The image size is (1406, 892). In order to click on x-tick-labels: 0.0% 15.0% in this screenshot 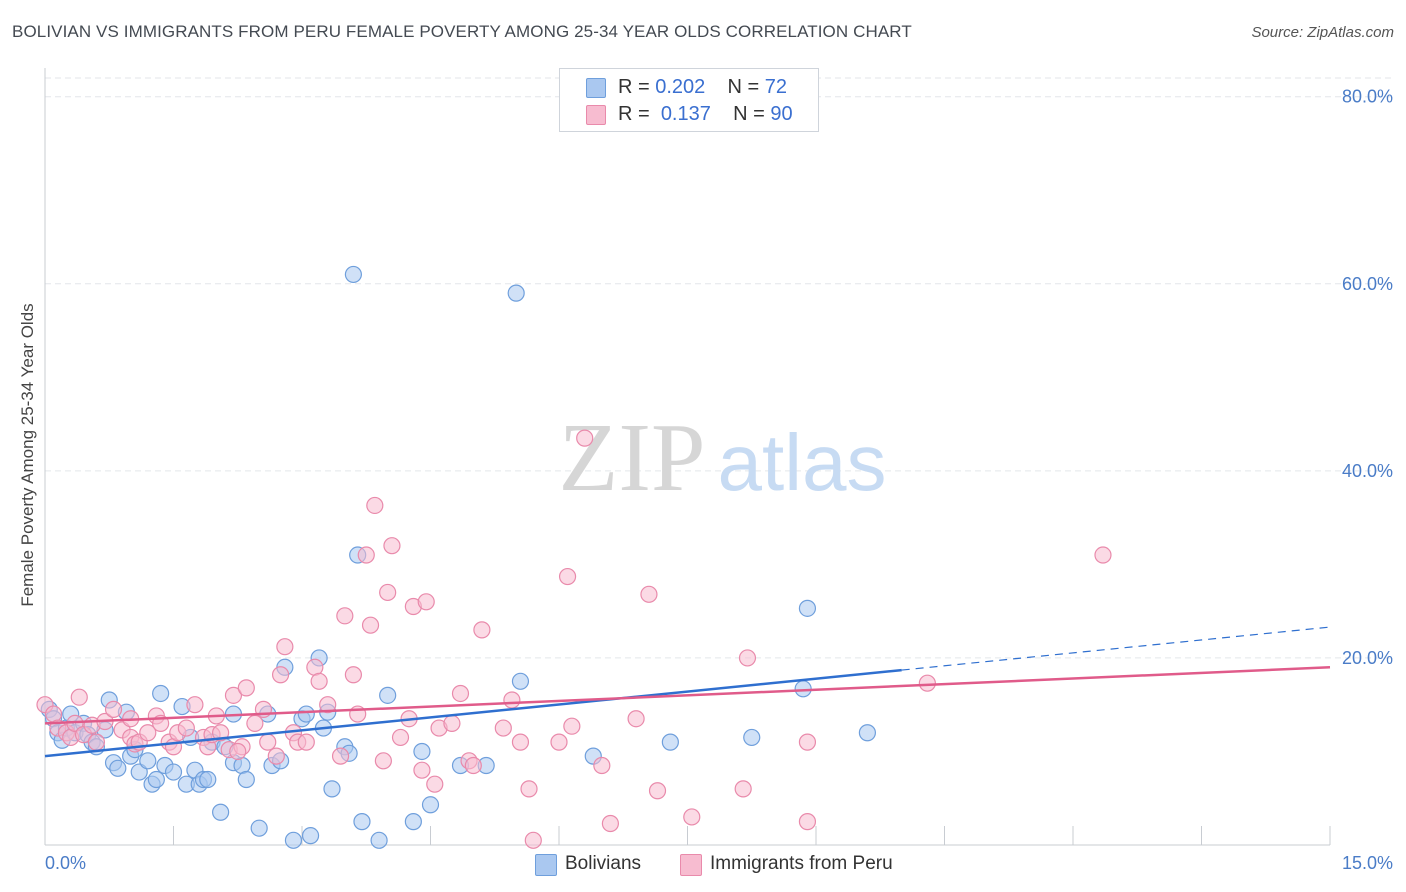, I will do `click(719, 863)`.